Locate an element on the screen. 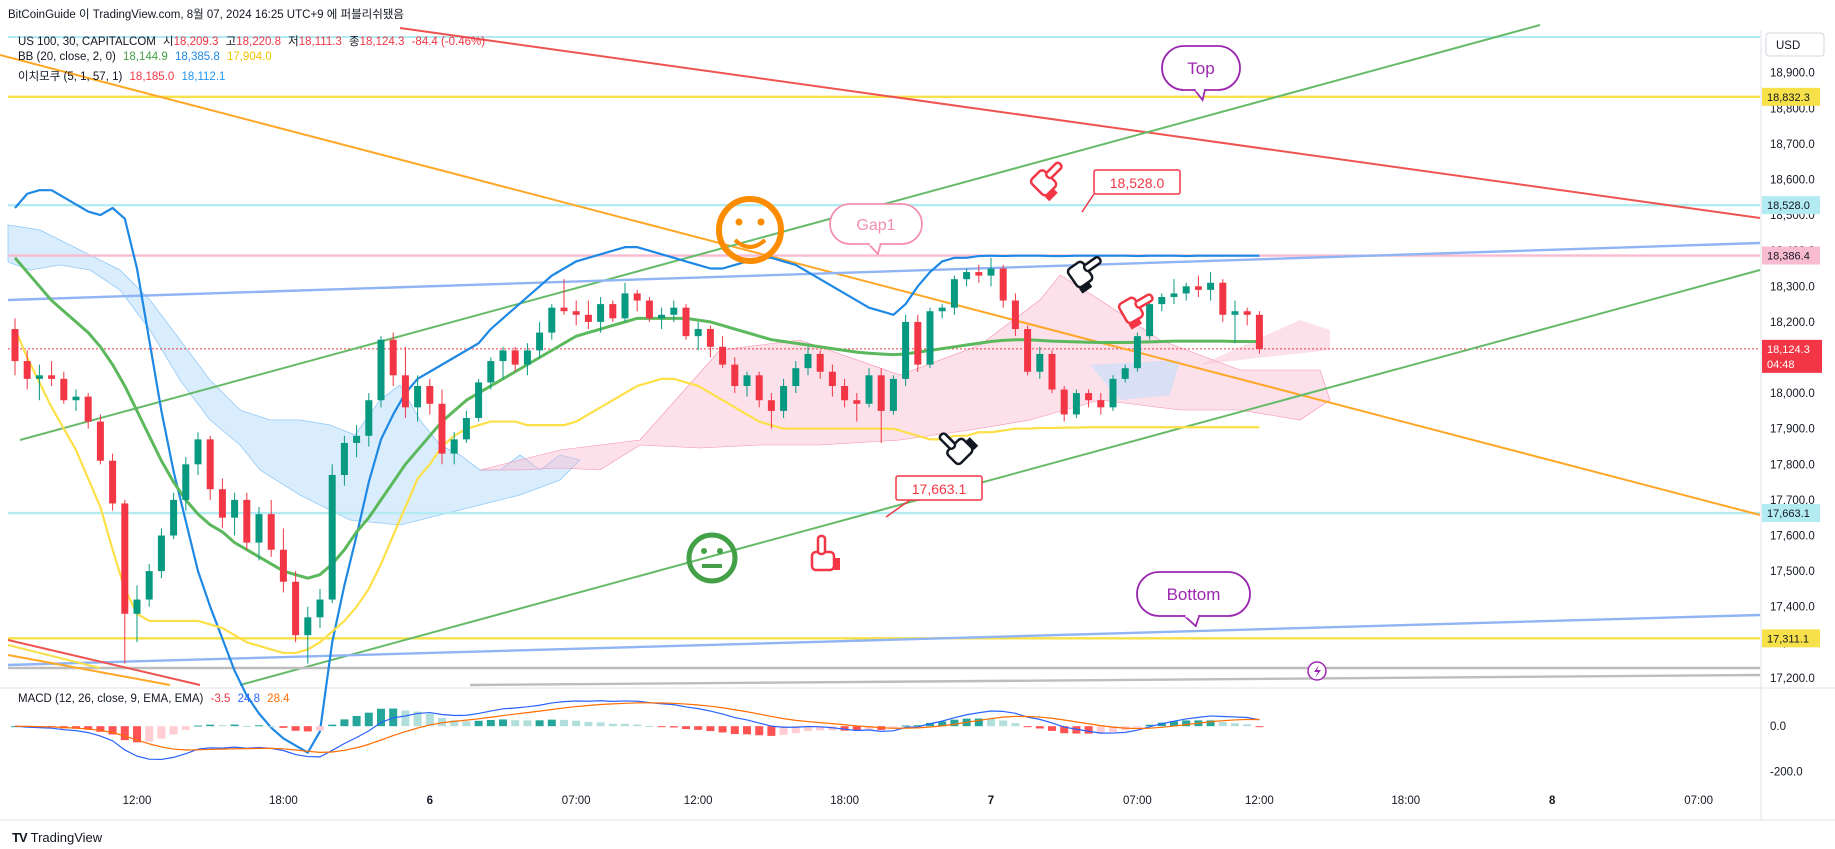 The image size is (1835, 849). y-tick-label: 17,700.0 is located at coordinates (1792, 501).